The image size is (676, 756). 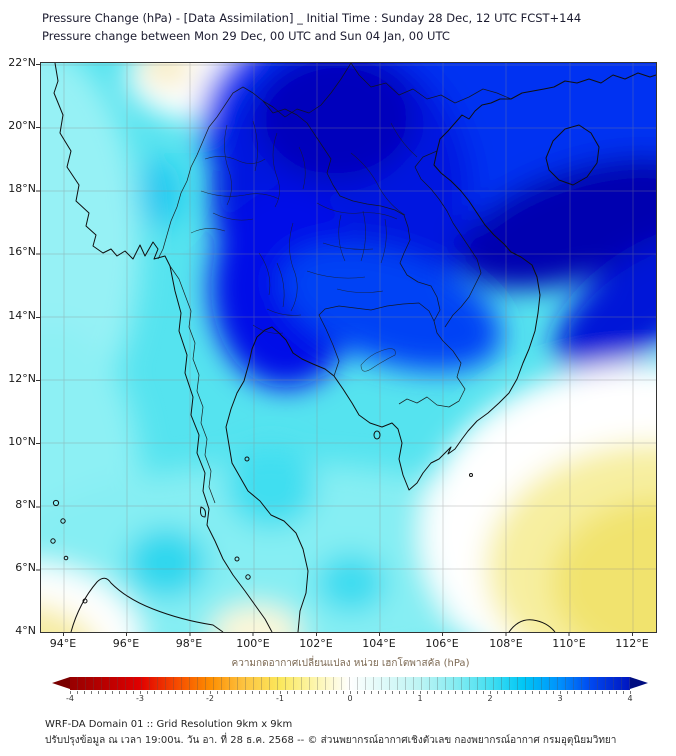 I want to click on lon-label-104e: 104°E, so click(x=379, y=643).